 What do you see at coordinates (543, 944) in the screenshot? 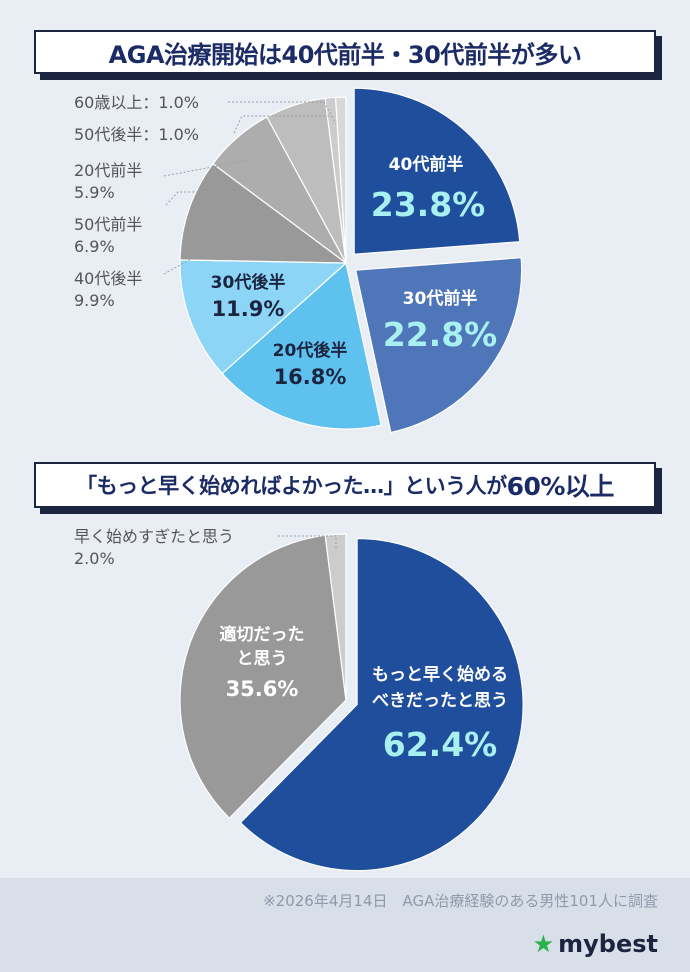
I see `star-icon: ★` at bounding box center [543, 944].